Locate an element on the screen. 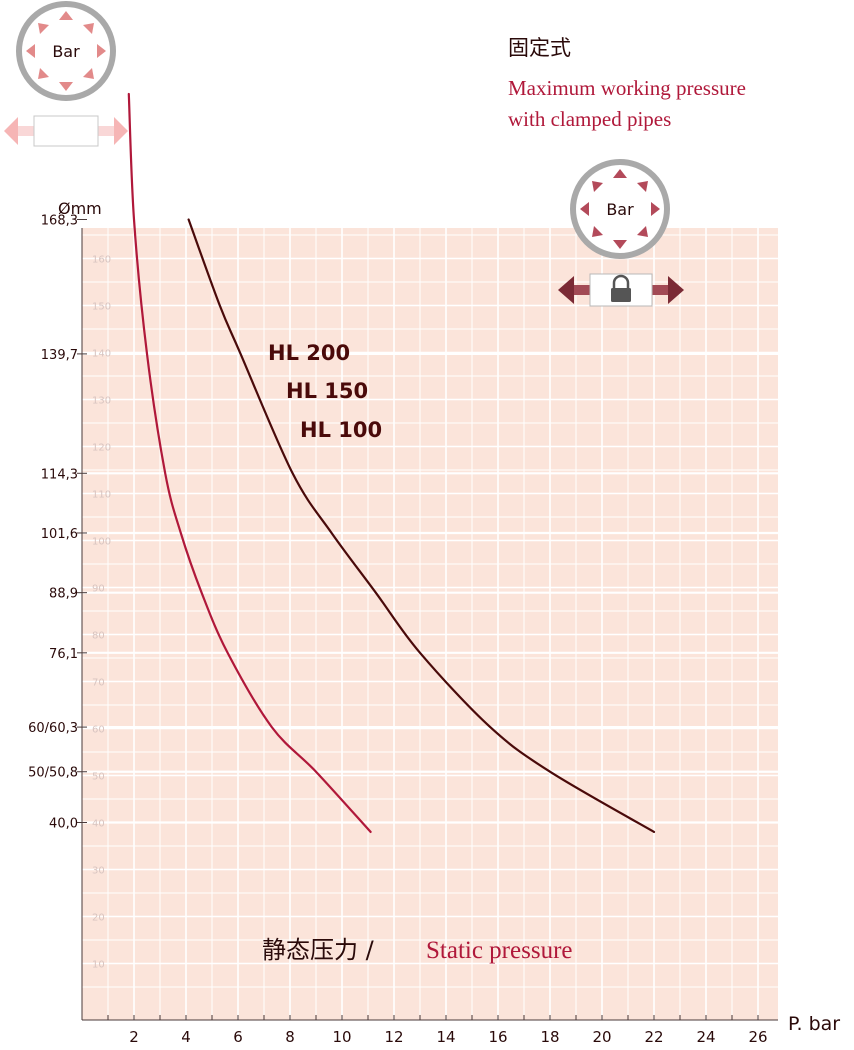  x-tick-label: 18 is located at coordinates (549, 1037).